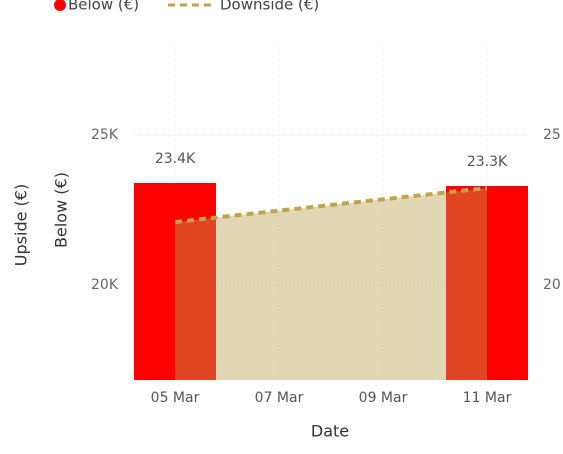 Image resolution: width=563 pixels, height=454 pixels. What do you see at coordinates (105, 285) in the screenshot?
I see `y-tick-label: 20K` at bounding box center [105, 285].